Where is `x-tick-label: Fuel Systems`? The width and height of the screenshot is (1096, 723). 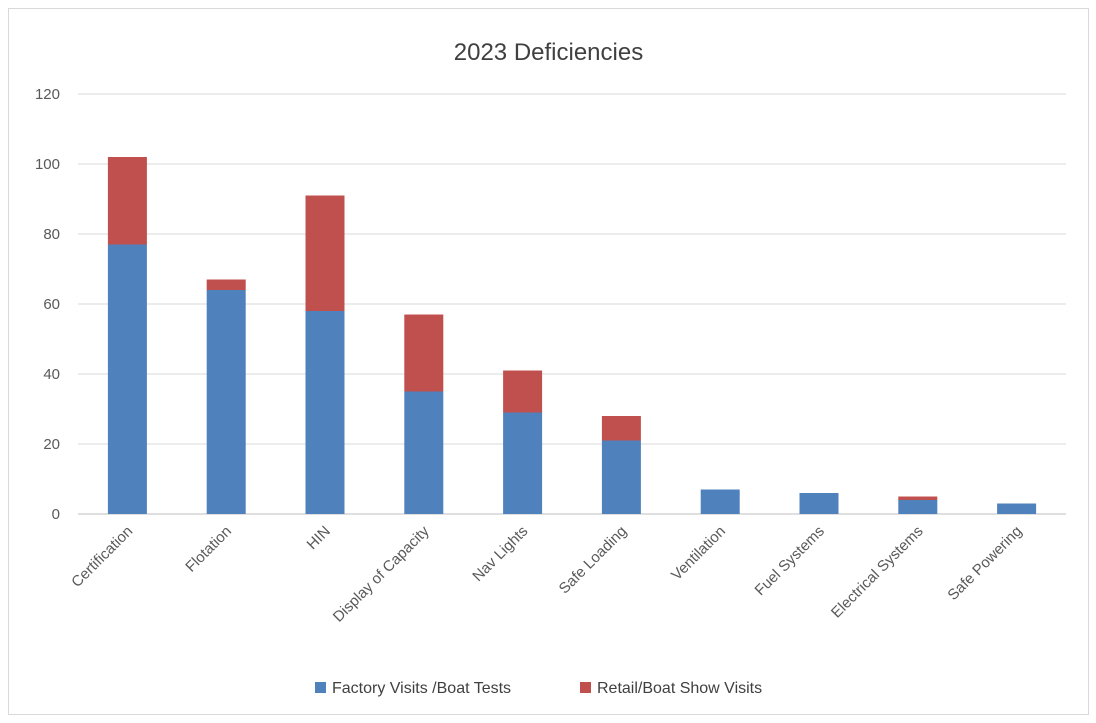 x-tick-label: Fuel Systems is located at coordinates (790, 561).